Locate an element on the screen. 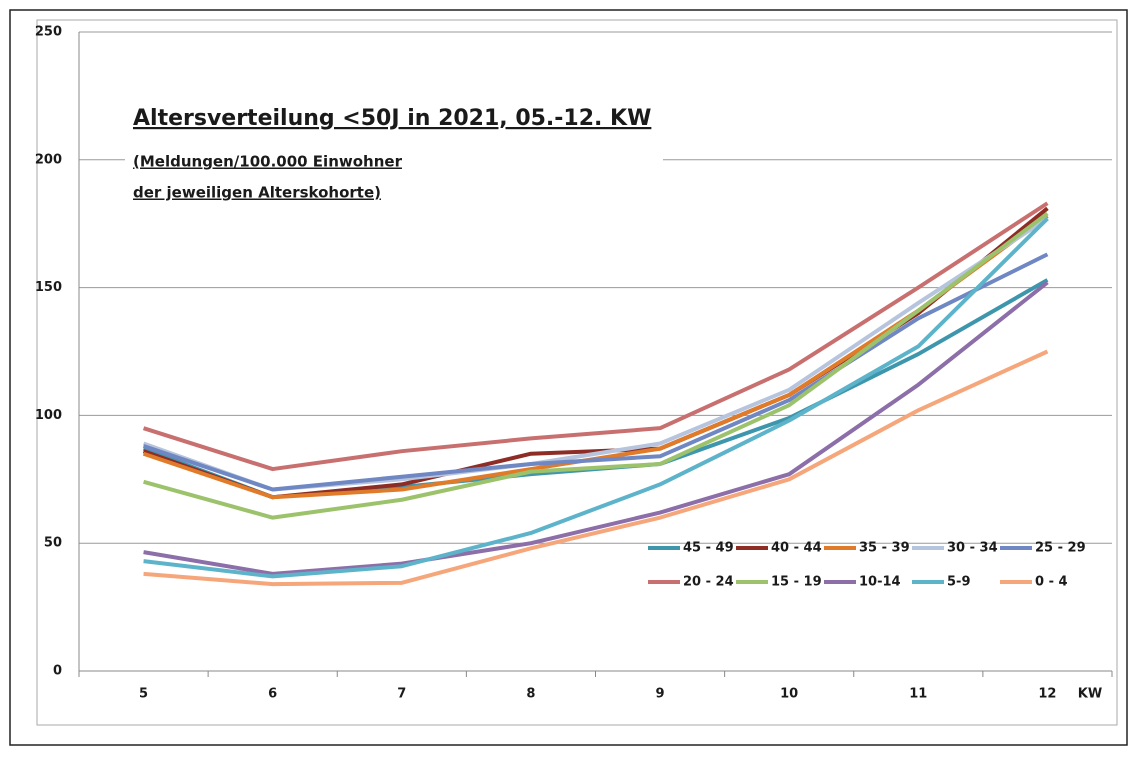 The image size is (1137, 759). x-tick-label: 7 is located at coordinates (401, 694).